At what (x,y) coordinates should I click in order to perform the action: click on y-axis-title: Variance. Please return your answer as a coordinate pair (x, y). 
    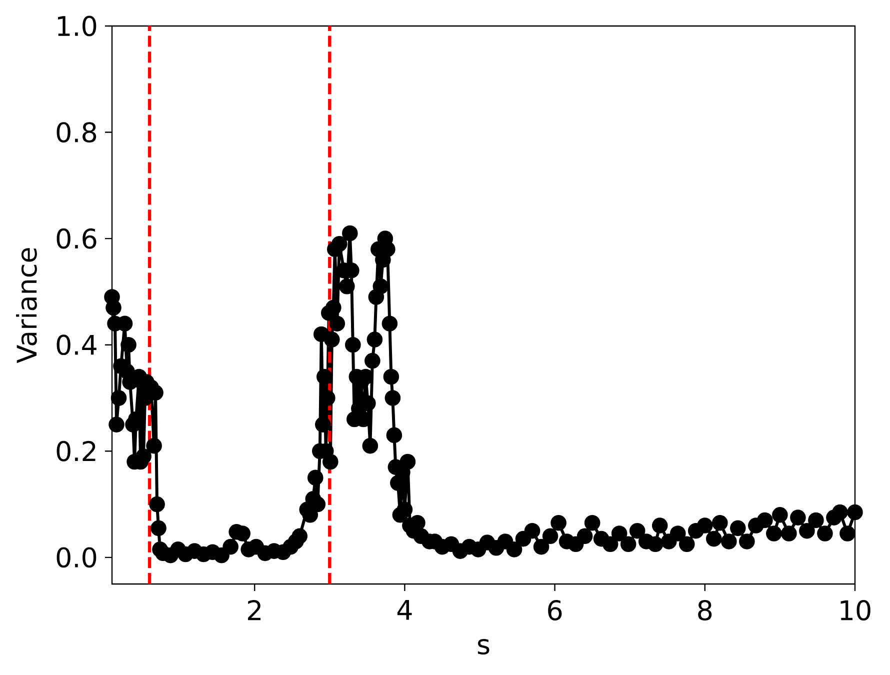
    Looking at the image, I should click on (26, 306).